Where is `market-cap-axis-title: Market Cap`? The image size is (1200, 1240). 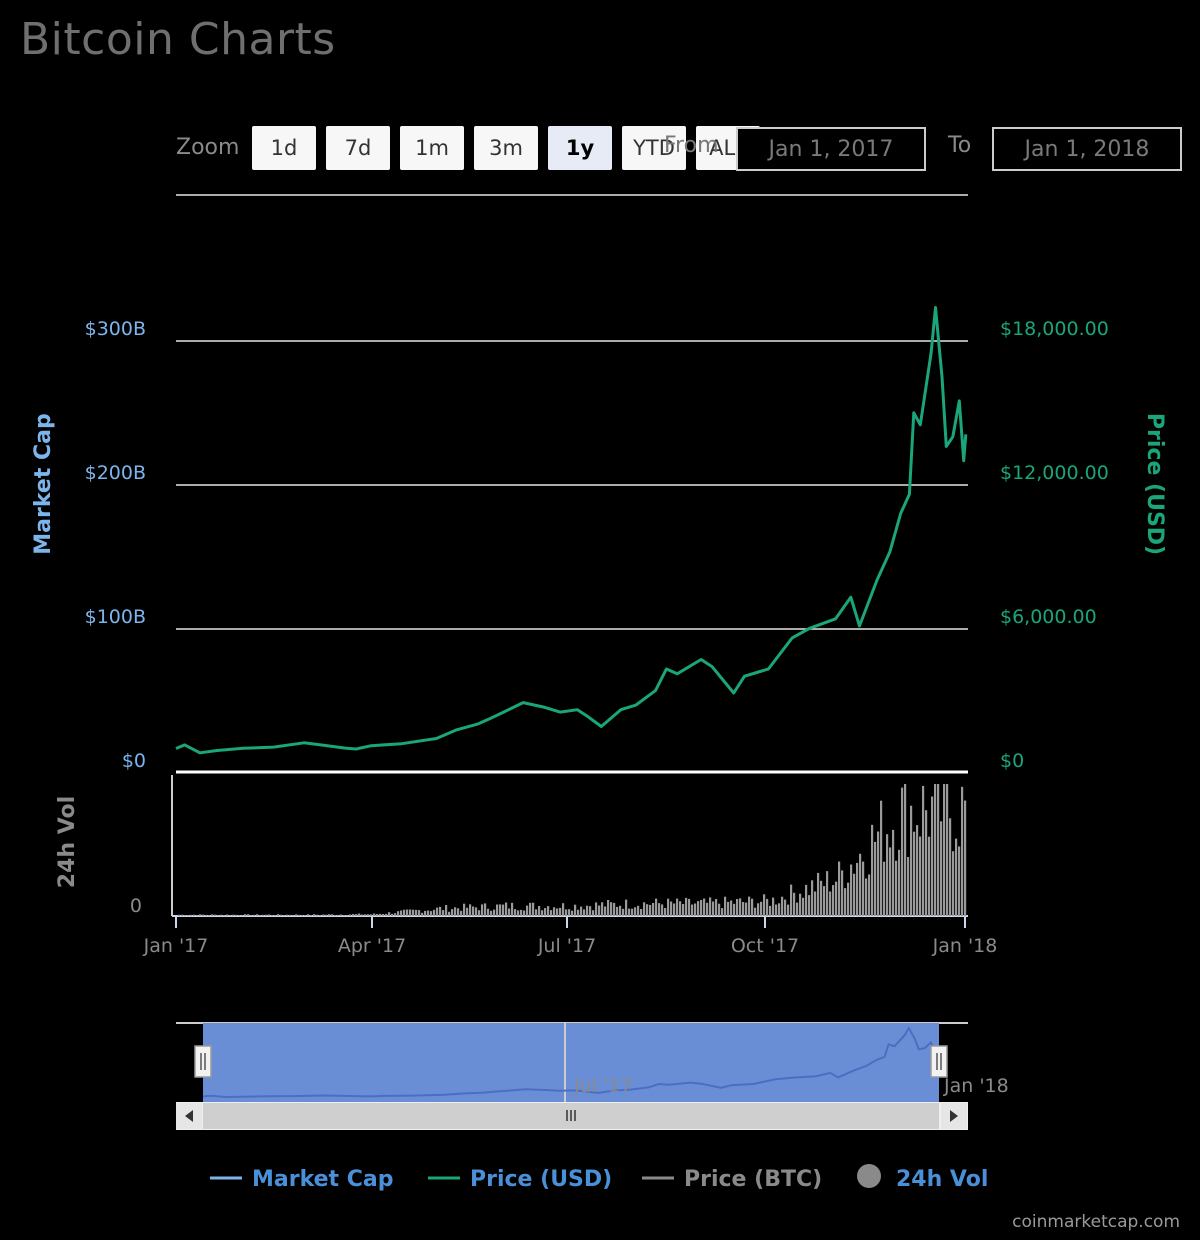 market-cap-axis-title: Market Cap is located at coordinates (43, 483).